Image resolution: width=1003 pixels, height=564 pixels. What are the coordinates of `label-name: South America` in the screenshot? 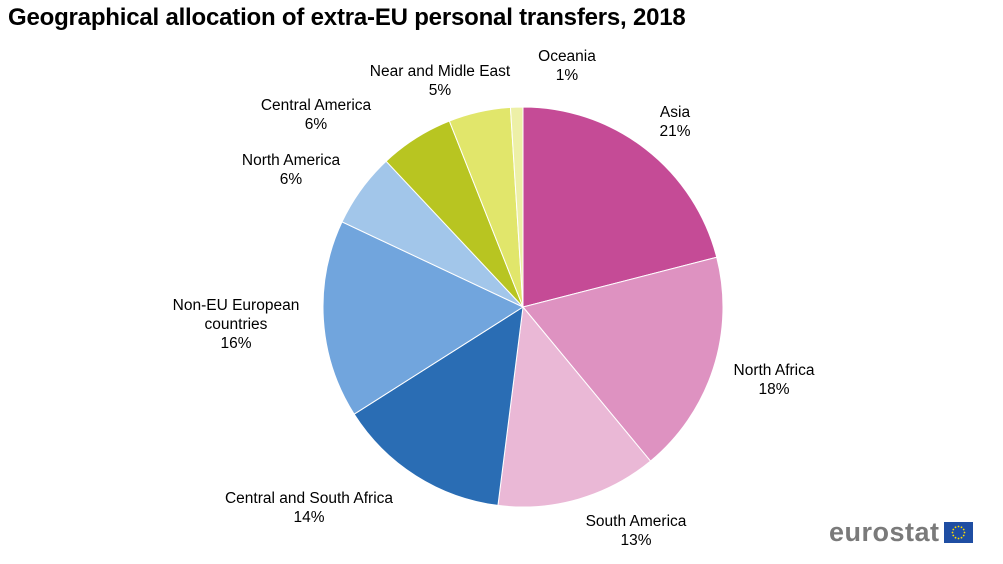 It's located at (636, 521).